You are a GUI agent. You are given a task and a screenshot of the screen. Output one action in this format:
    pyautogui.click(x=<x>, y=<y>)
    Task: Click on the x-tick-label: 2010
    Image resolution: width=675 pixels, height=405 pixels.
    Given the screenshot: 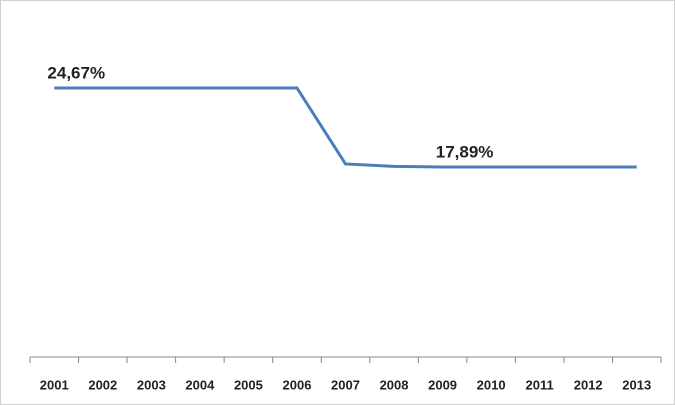 What is the action you would take?
    pyautogui.click(x=491, y=384)
    